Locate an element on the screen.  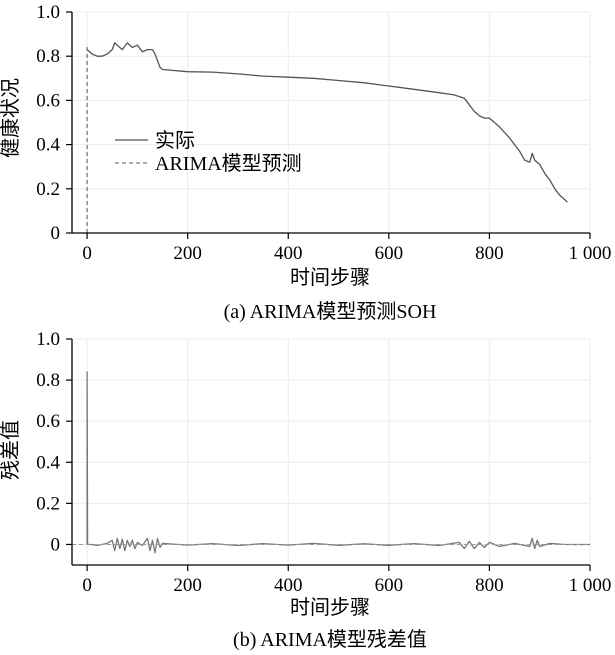
panel-b-caption: (b) ARIMA模型残差值 is located at coordinates (330, 639).